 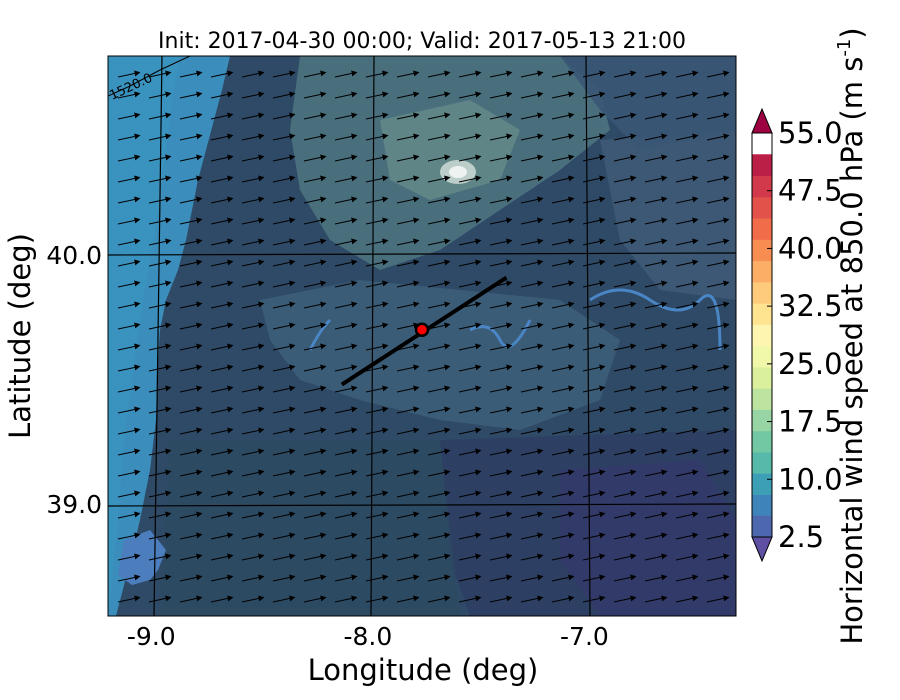 I want to click on coastal-band, so click(x=144, y=336).